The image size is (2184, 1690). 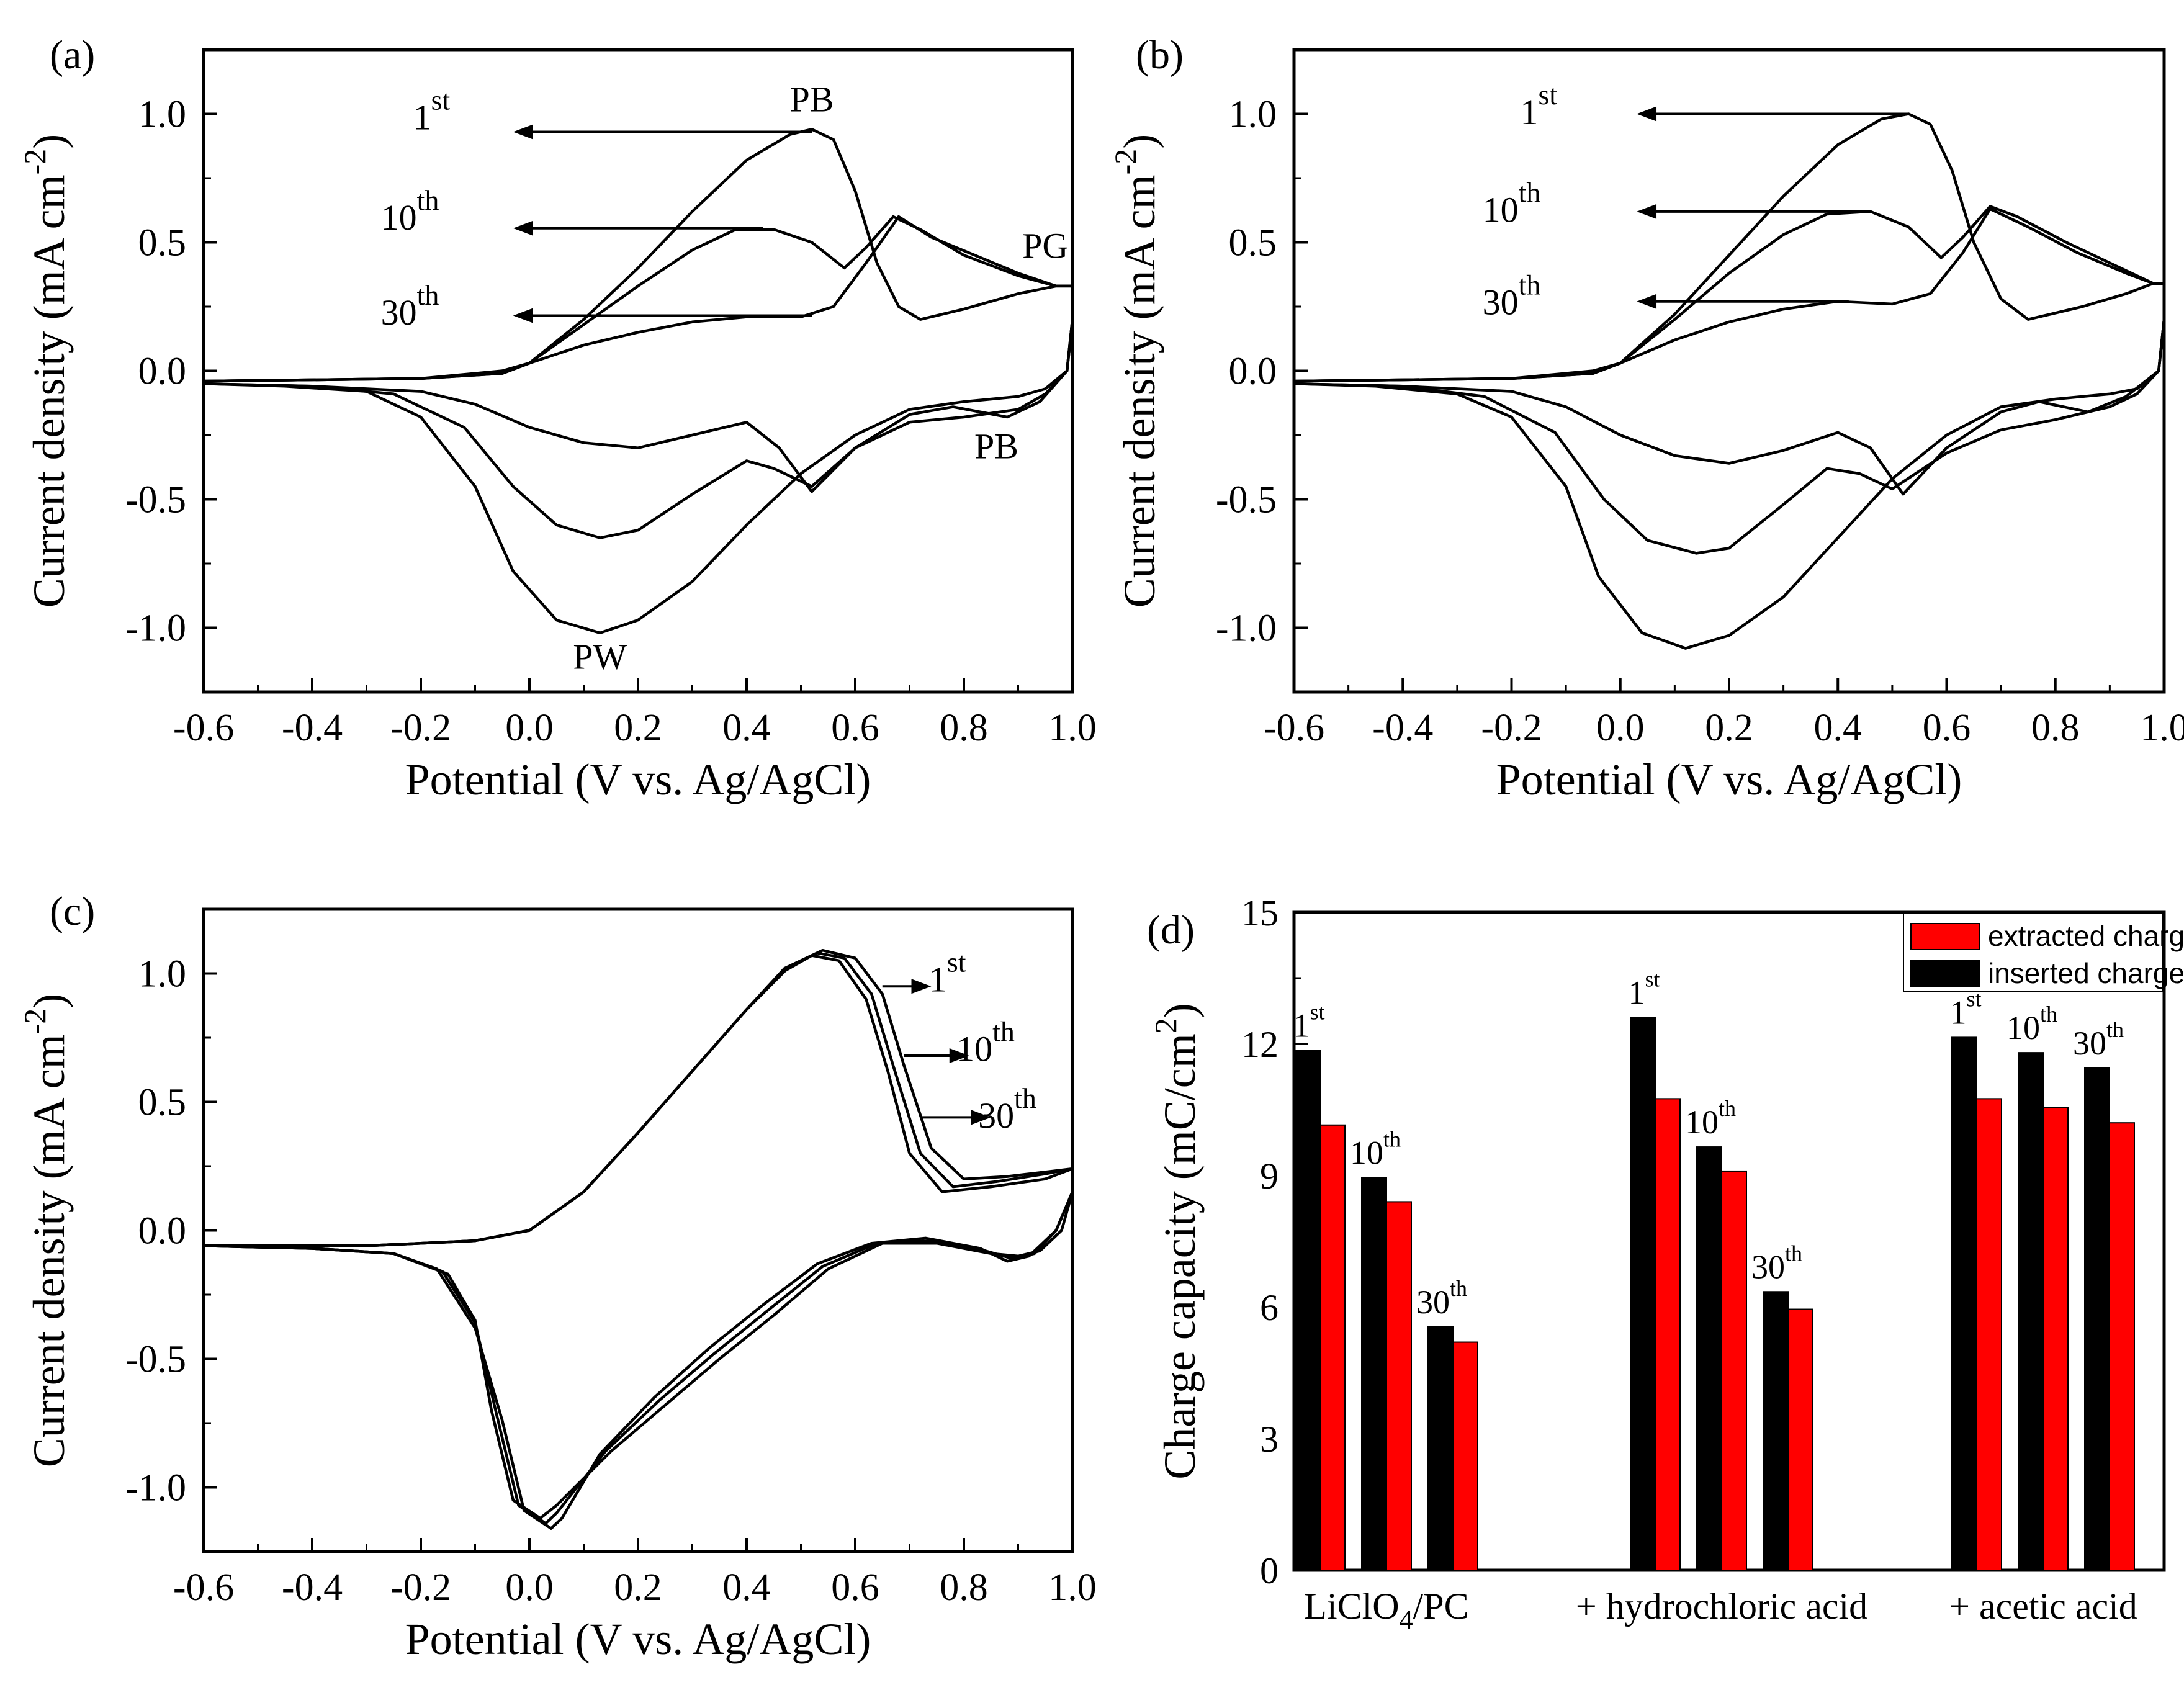 What do you see at coordinates (1269, 1307) in the screenshot?
I see `y-tick-label: 6` at bounding box center [1269, 1307].